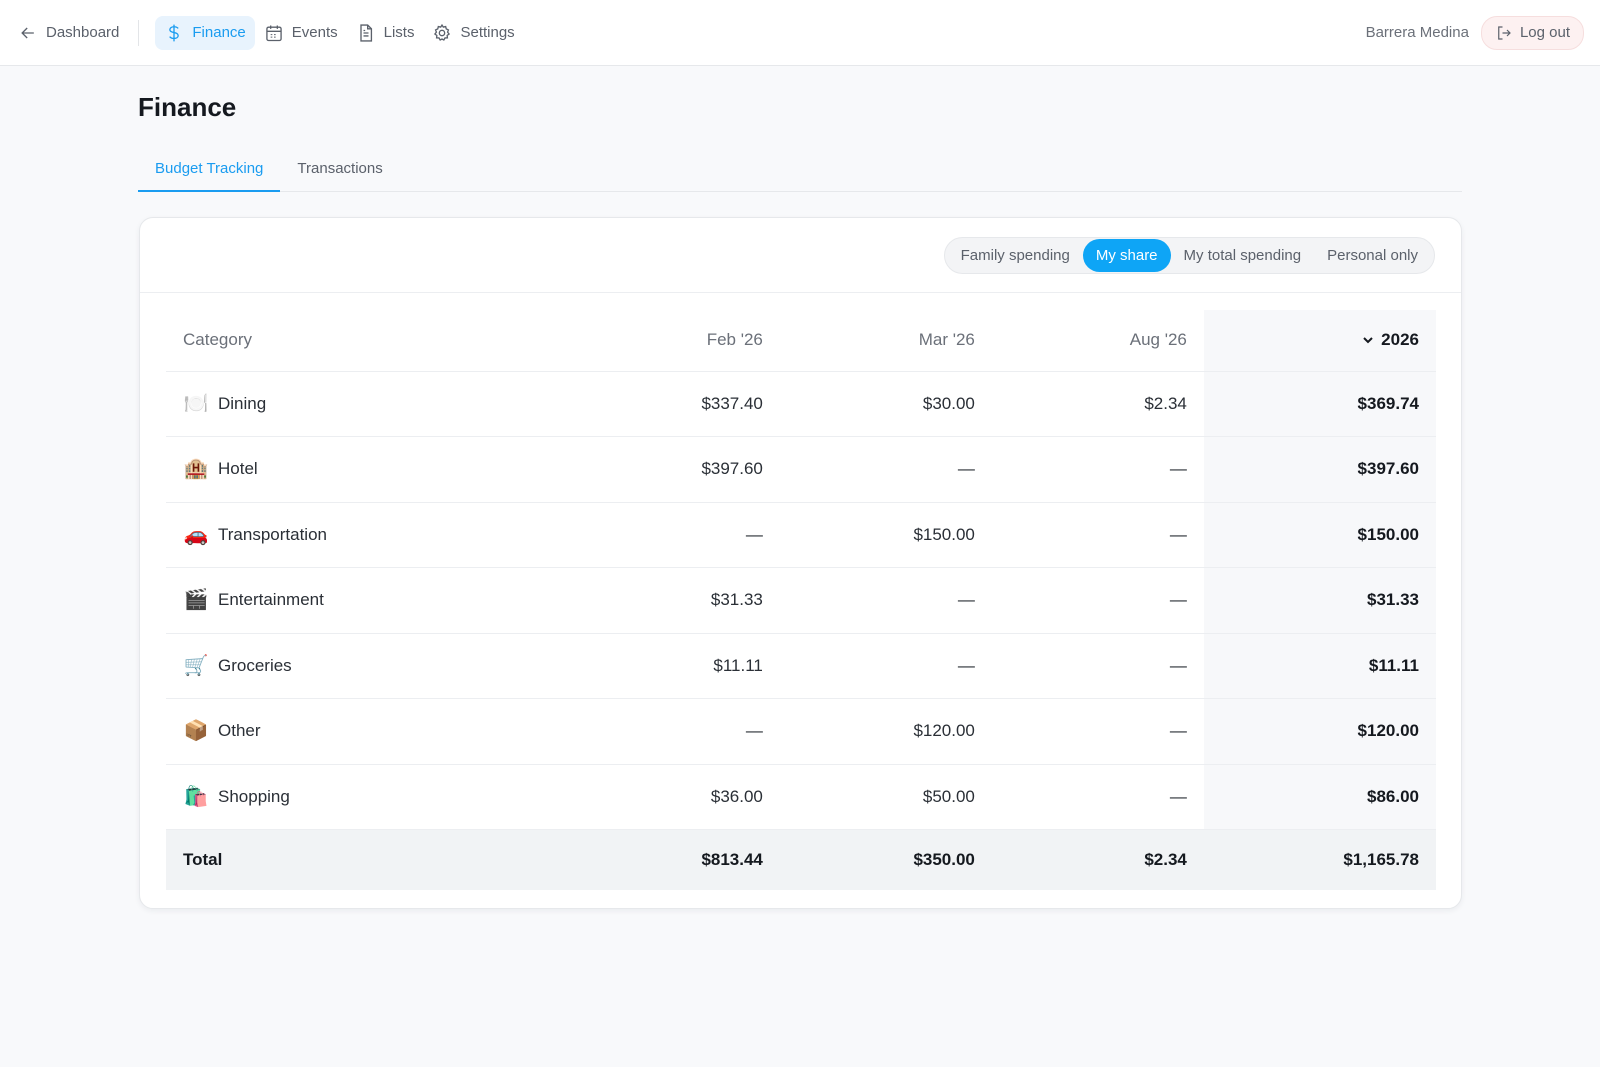  What do you see at coordinates (442, 32) in the screenshot?
I see `gear-icon` at bounding box center [442, 32].